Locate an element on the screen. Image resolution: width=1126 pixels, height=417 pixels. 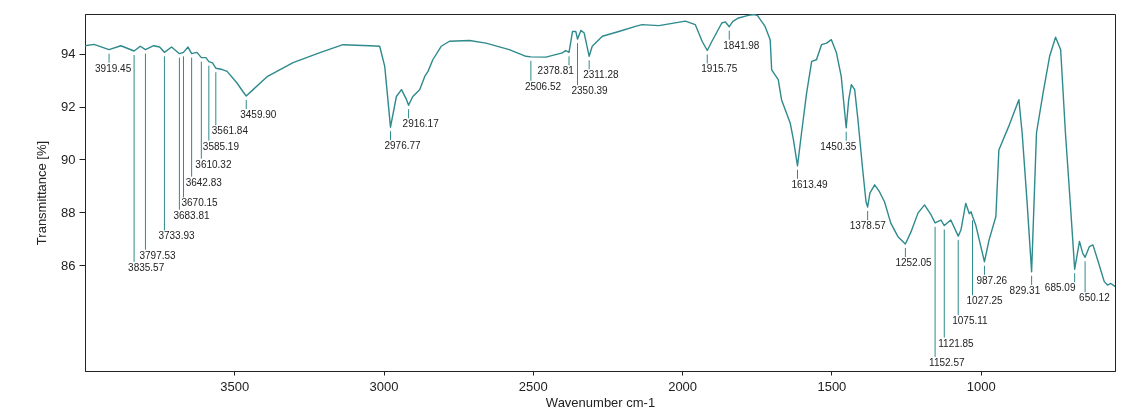
annotation: 2976.77 is located at coordinates (403, 146).